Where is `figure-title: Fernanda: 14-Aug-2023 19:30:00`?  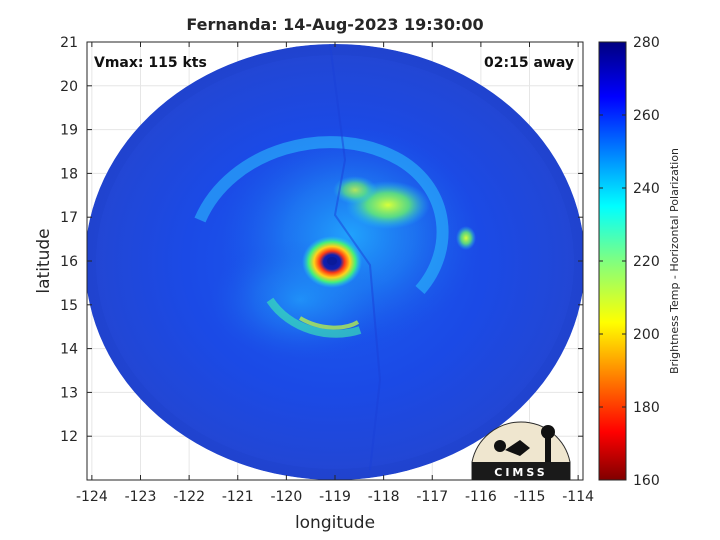 figure-title: Fernanda: 14-Aug-2023 19:30:00 is located at coordinates (334, 24).